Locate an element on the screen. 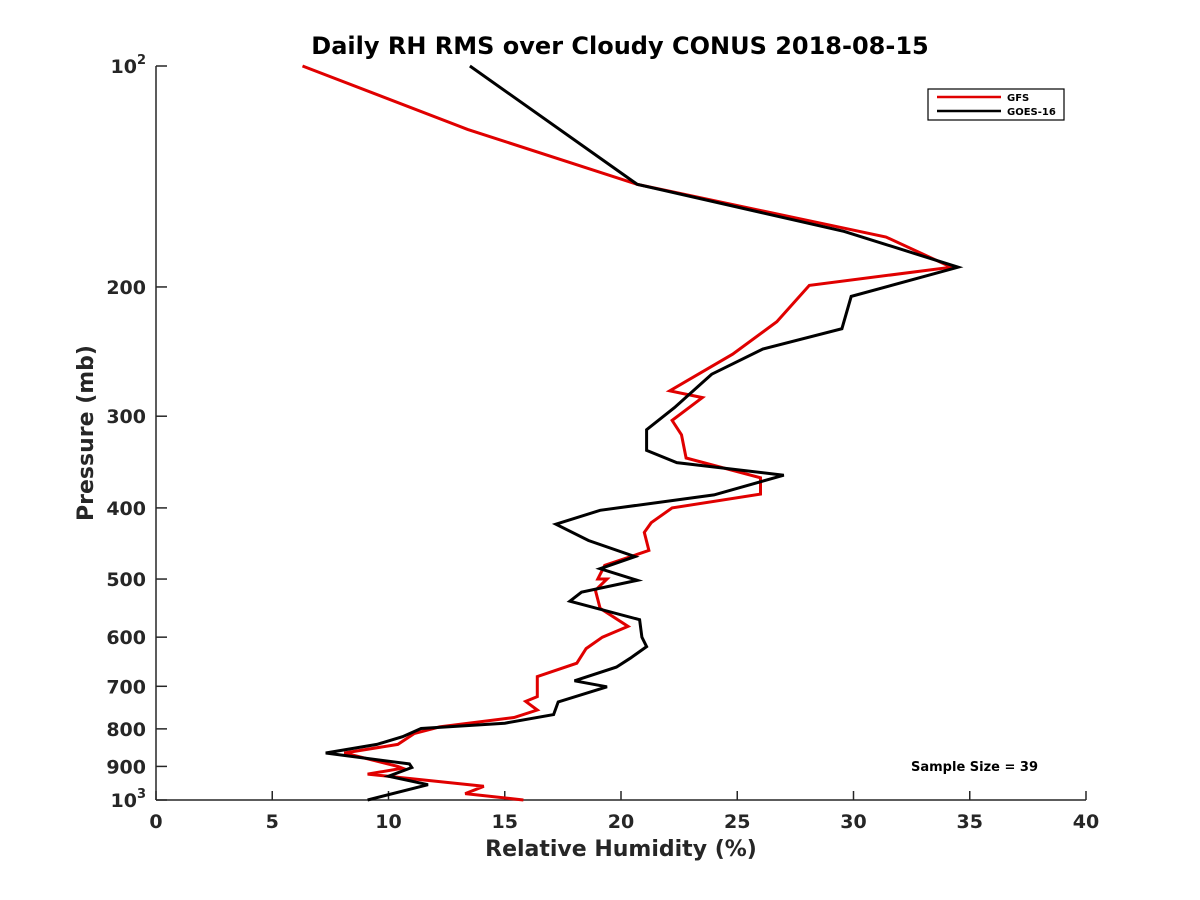  legend-label-gfs: GFS is located at coordinates (1018, 98).